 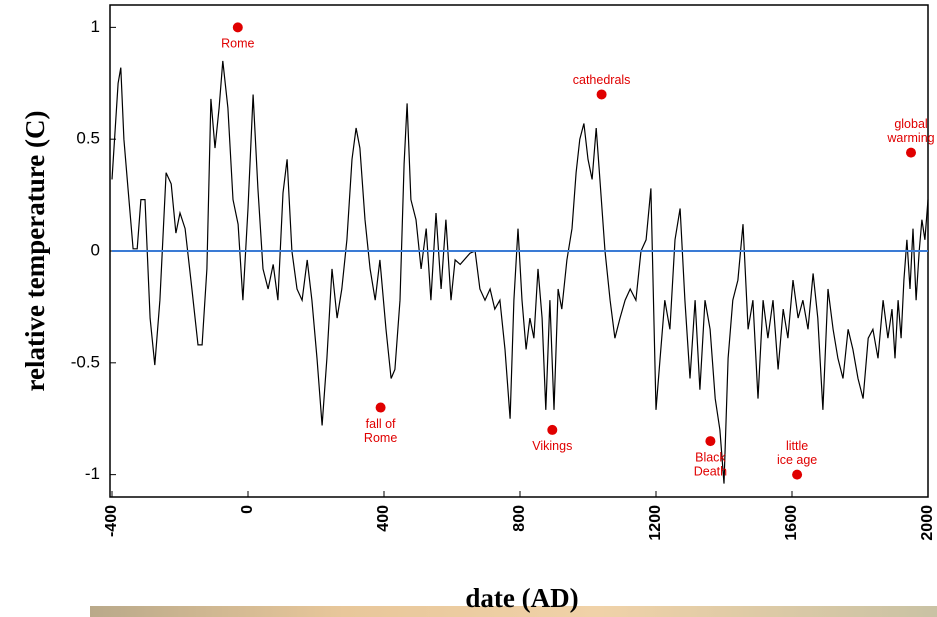 I want to click on annotation-label: little, so click(x=797, y=446).